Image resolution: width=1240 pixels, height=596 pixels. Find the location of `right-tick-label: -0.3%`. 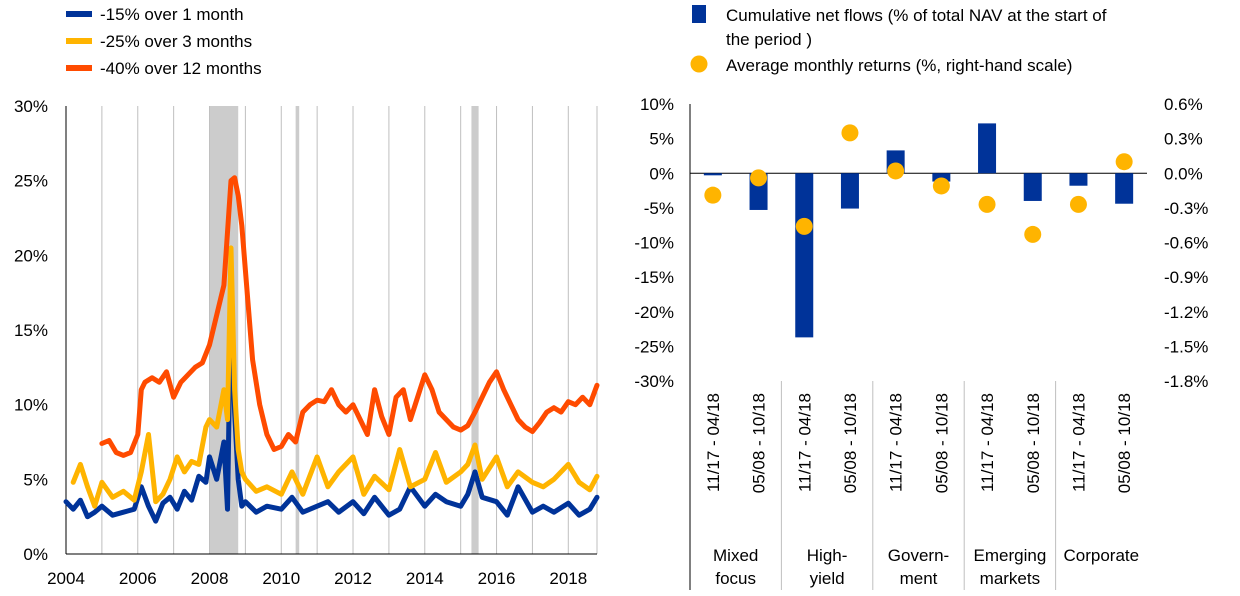

right-tick-label: -0.3% is located at coordinates (1186, 208).